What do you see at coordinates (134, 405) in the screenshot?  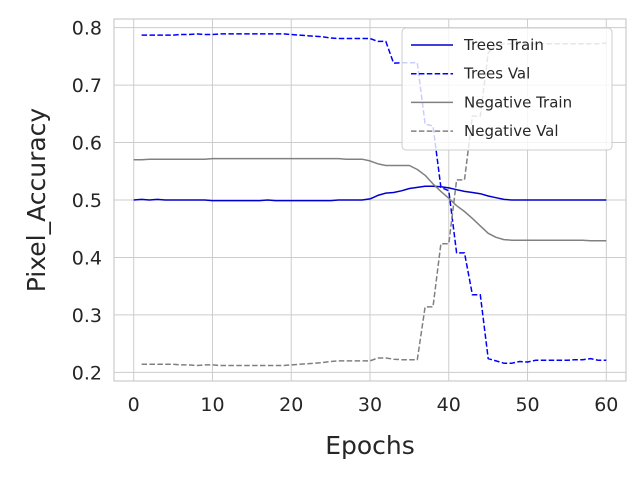 I see `x-tick-label: 0` at bounding box center [134, 405].